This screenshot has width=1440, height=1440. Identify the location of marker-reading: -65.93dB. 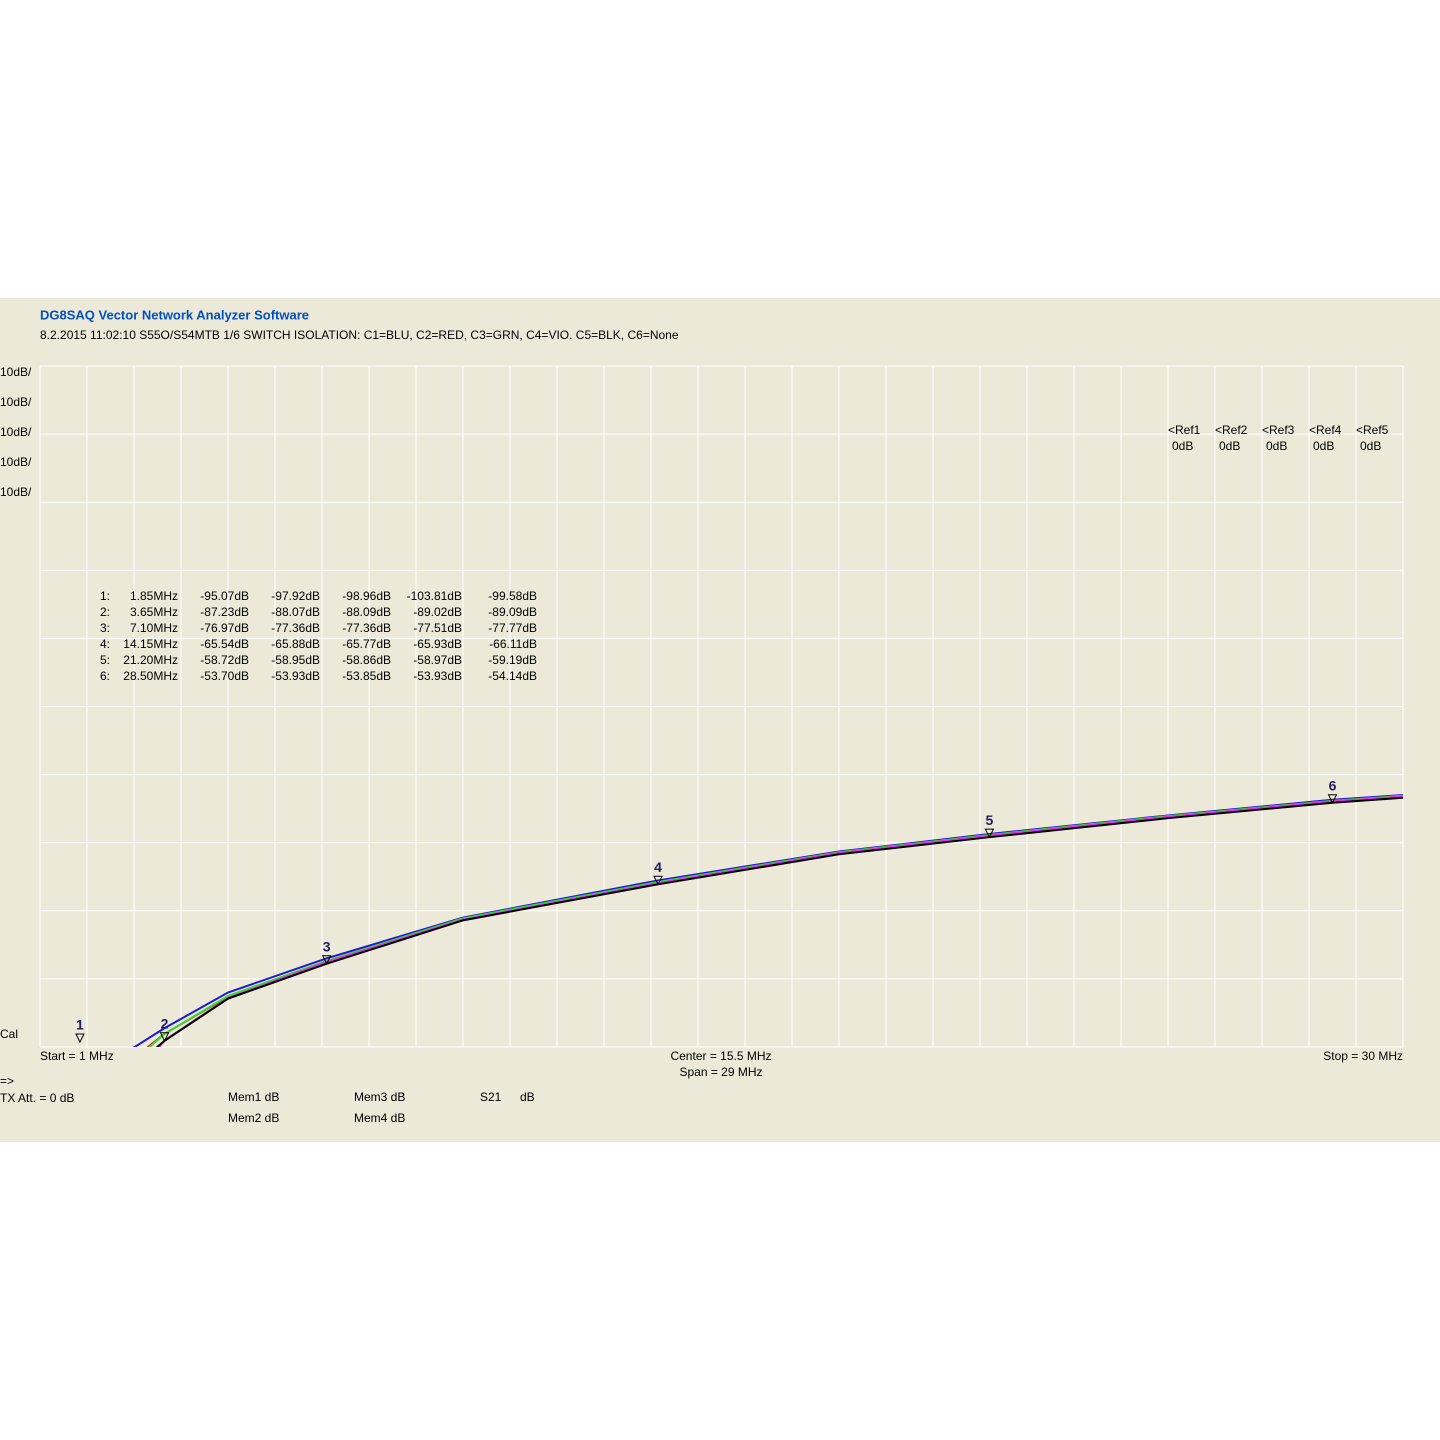
(437, 644).